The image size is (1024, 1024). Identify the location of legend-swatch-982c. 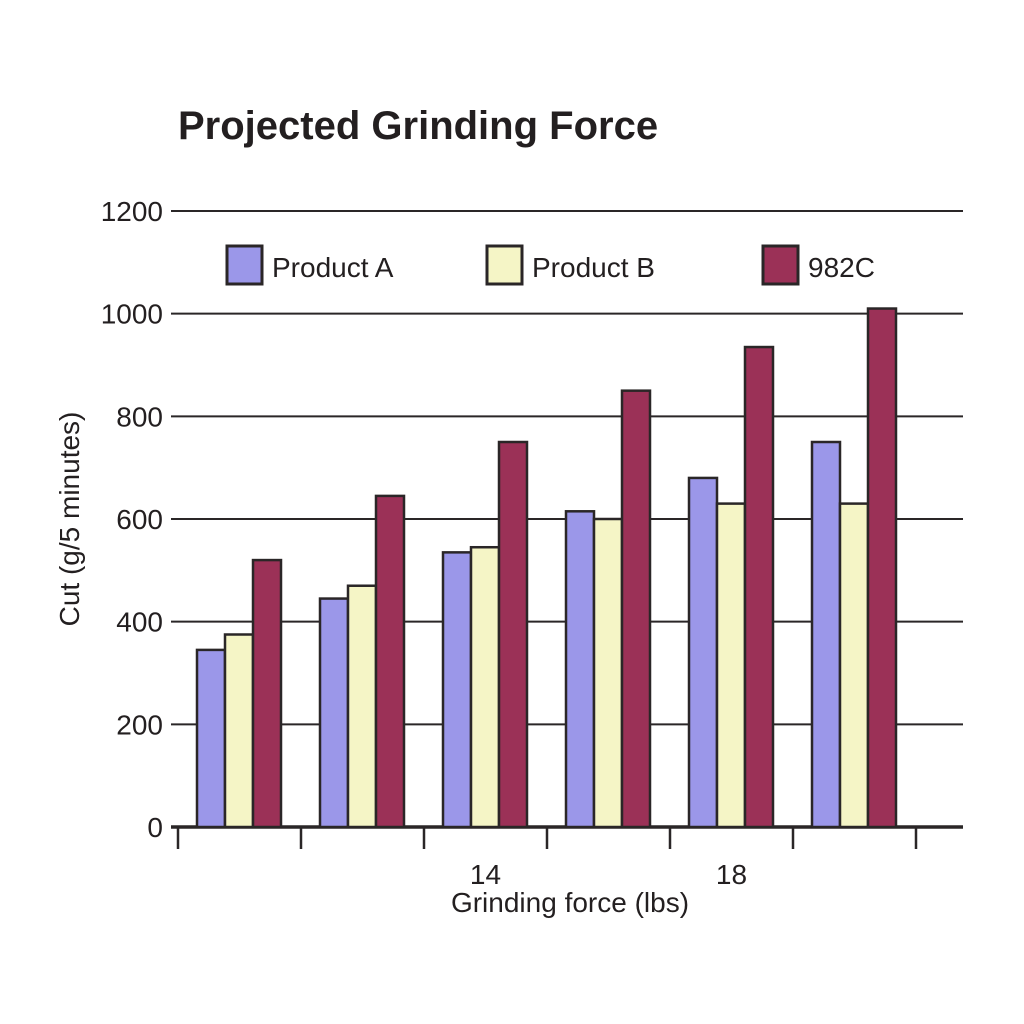
(780, 265).